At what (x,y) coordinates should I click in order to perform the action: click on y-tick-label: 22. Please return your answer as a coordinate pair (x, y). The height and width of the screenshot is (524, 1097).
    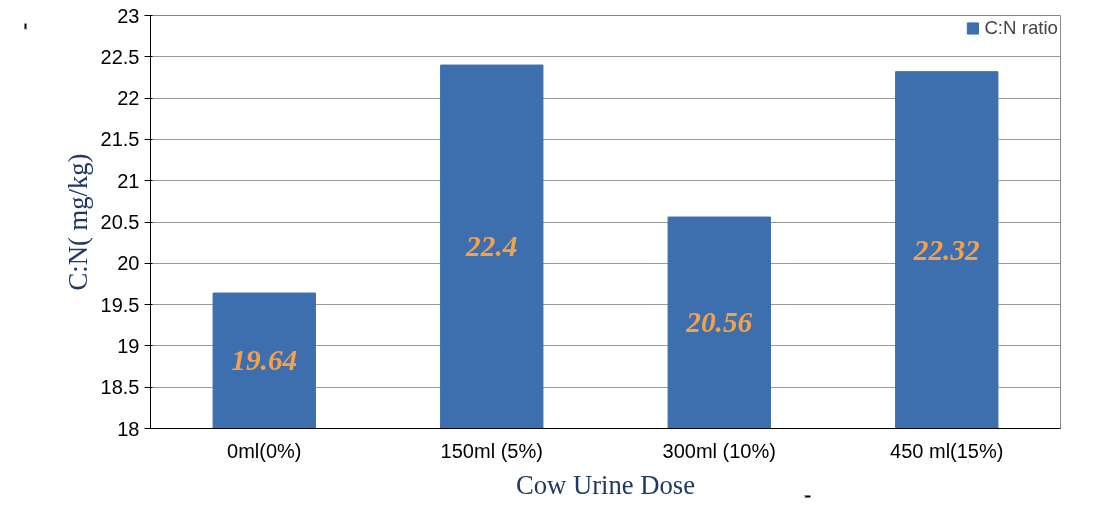
    Looking at the image, I should click on (128, 98).